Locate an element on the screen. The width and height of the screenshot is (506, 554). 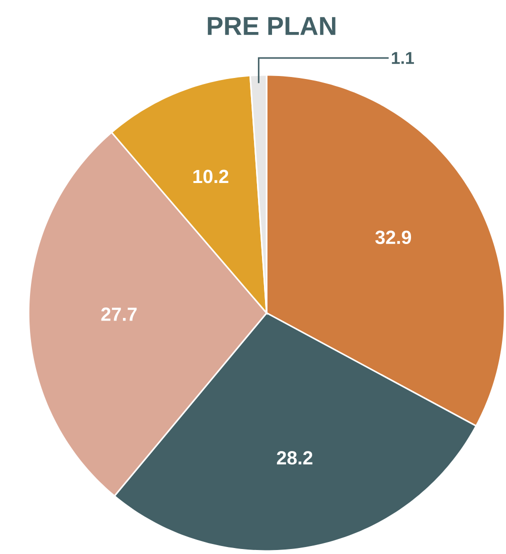
data-label: 10.2 is located at coordinates (211, 177).